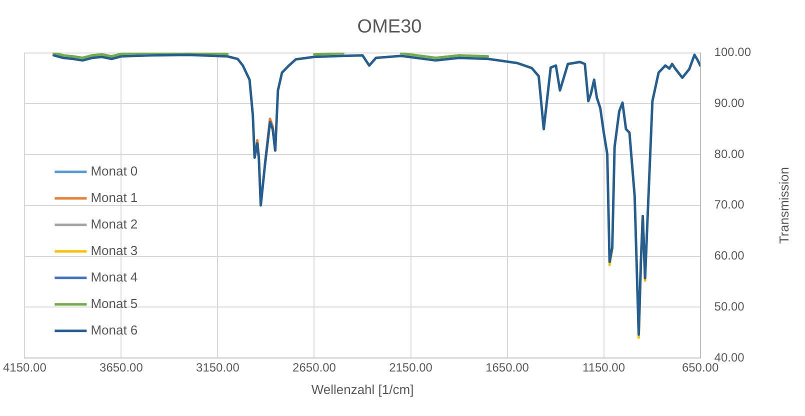  I want to click on legend-label: Monat 5, so click(114, 303).